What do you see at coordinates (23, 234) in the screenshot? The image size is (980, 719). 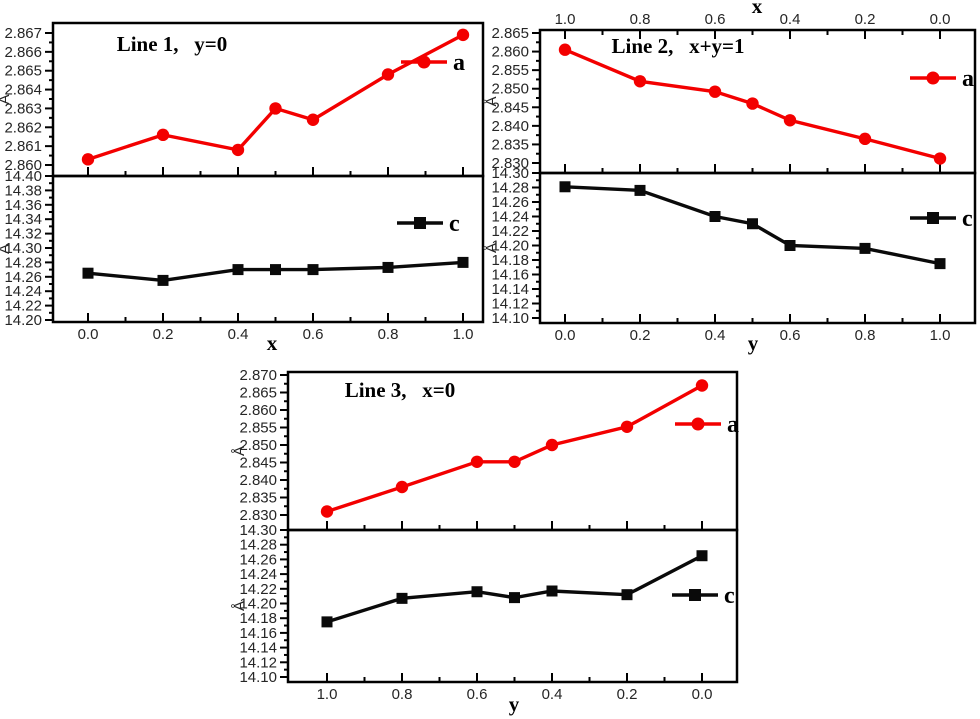 I see `y-tick-label: 14.32` at bounding box center [23, 234].